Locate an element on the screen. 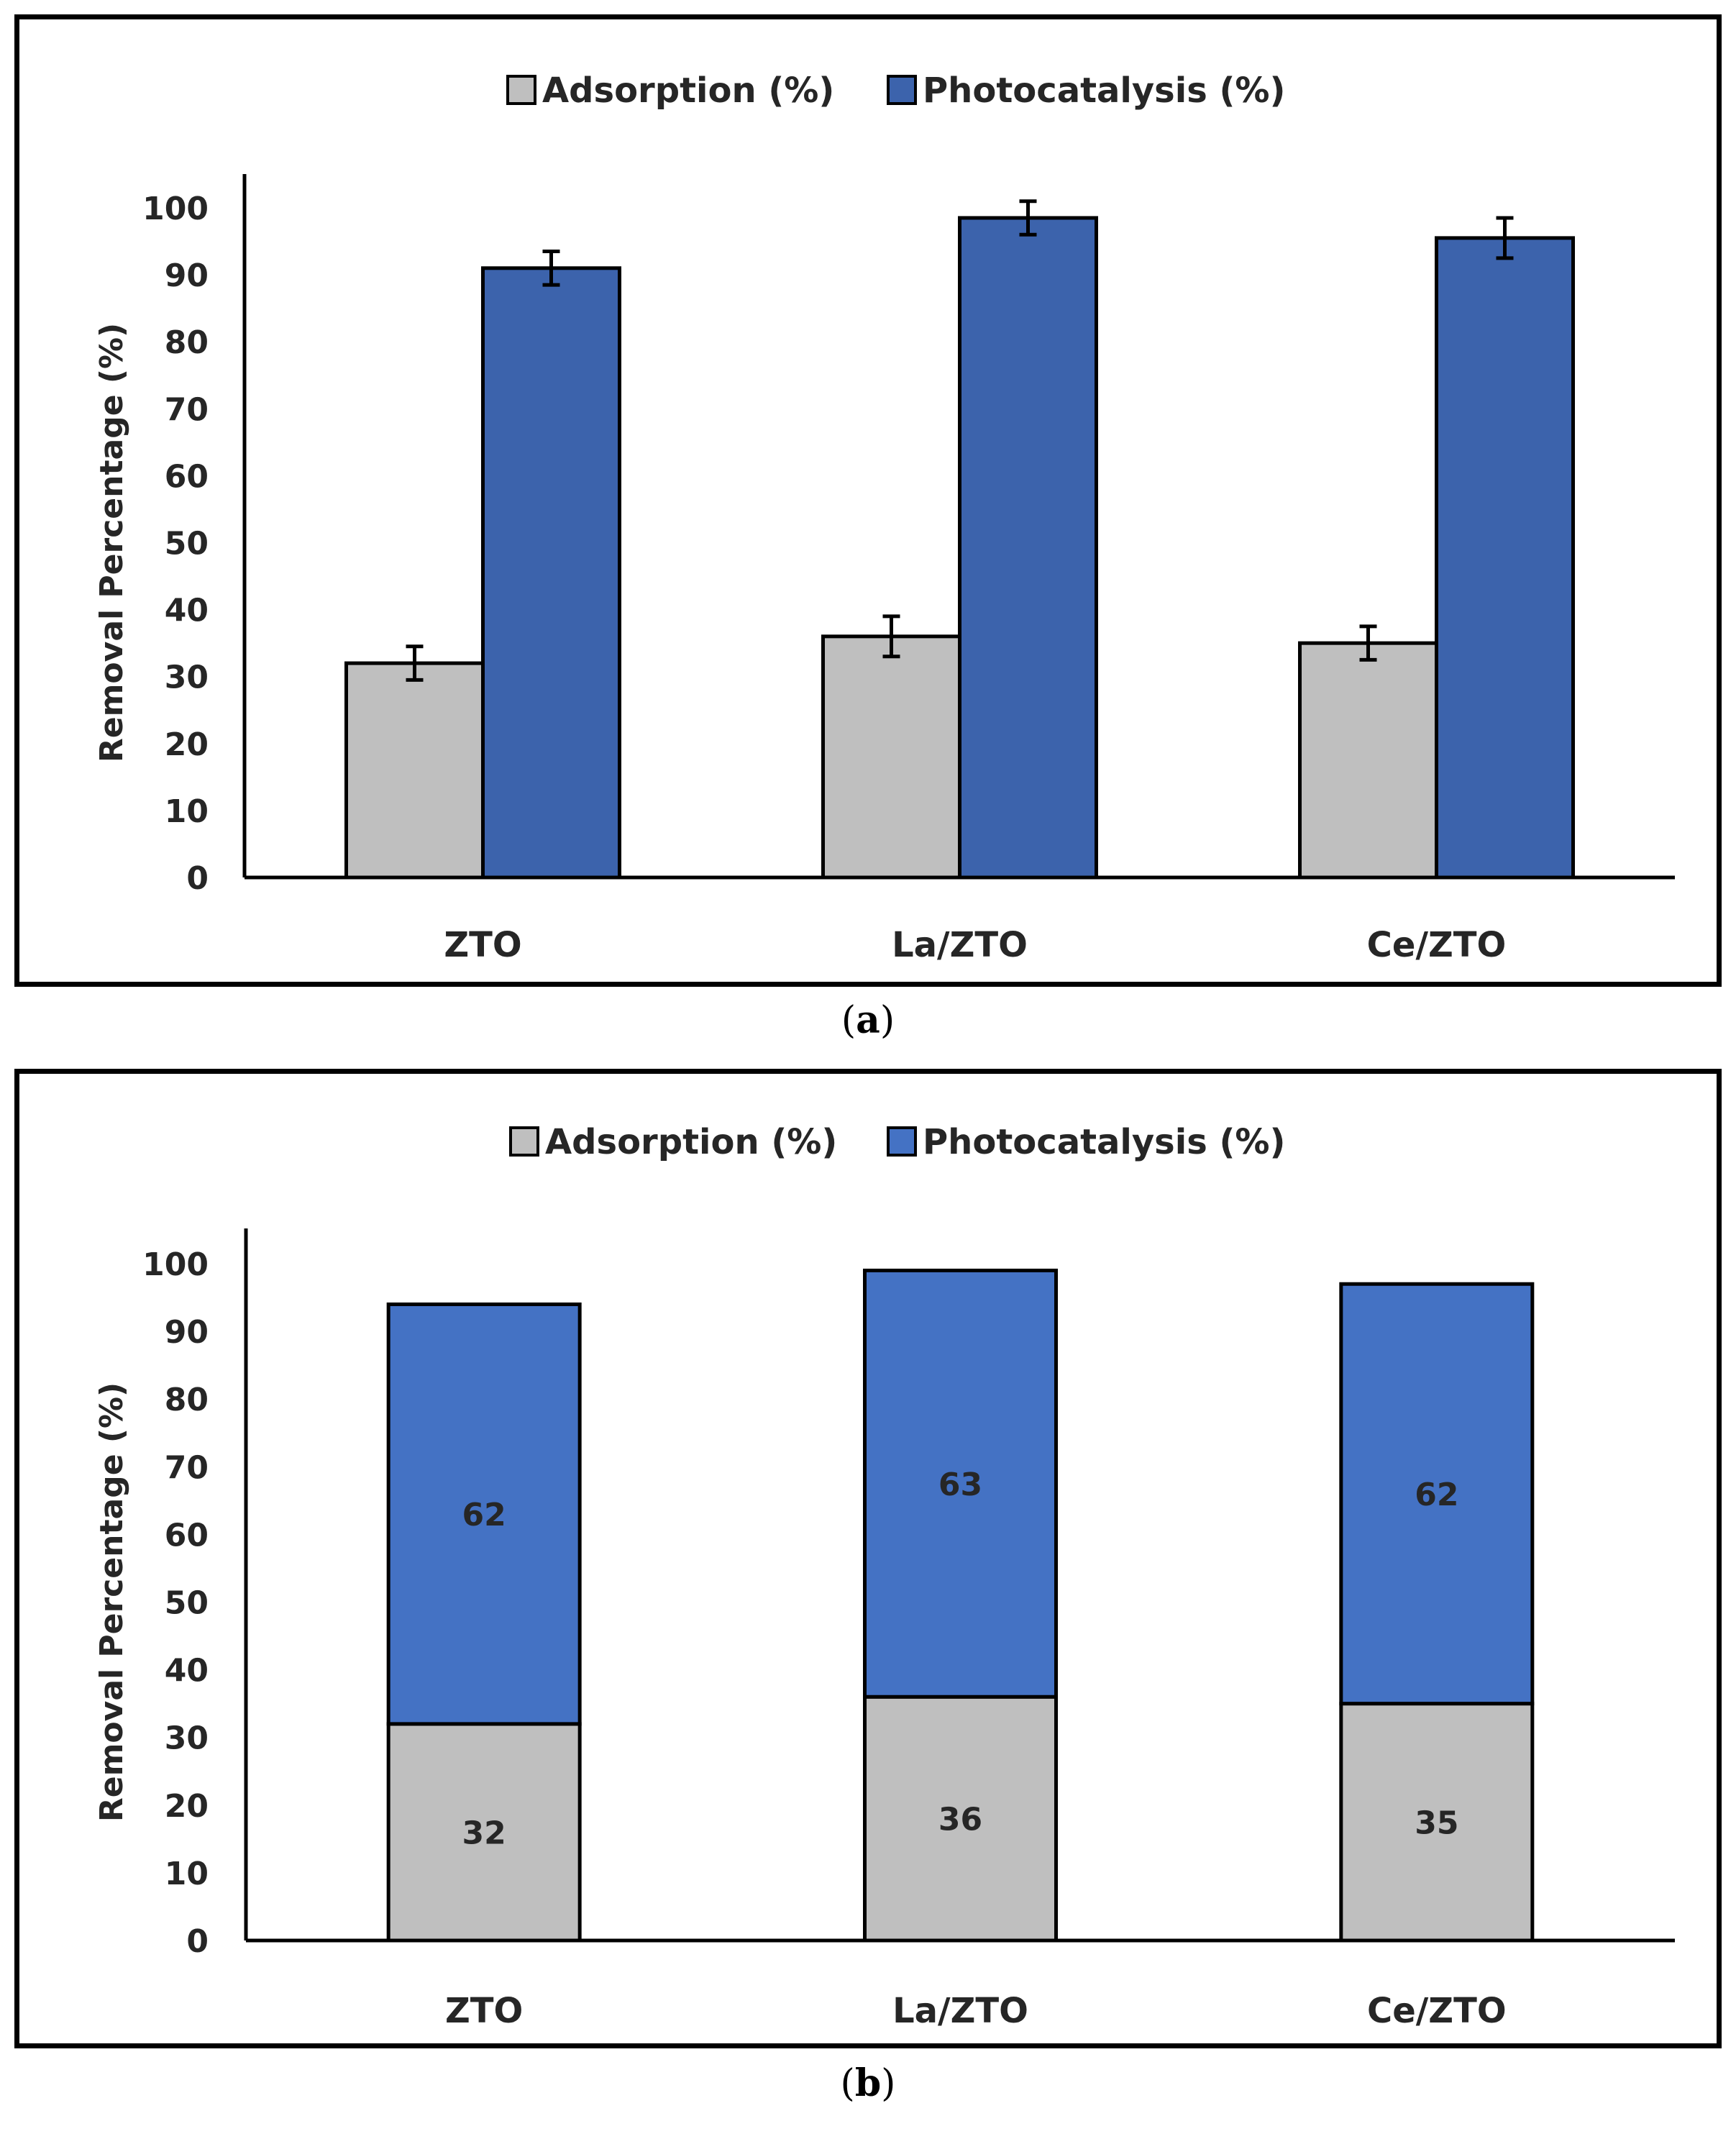  data-label: 36 is located at coordinates (960, 1820).